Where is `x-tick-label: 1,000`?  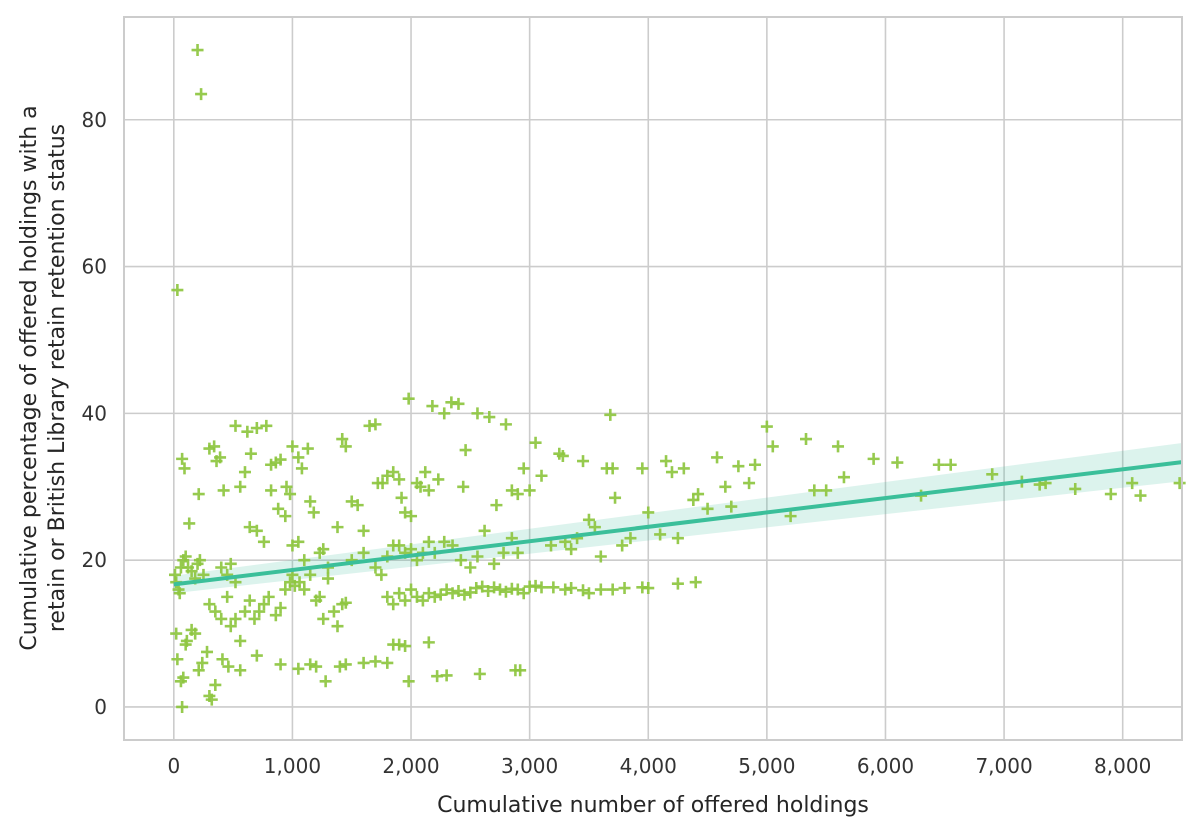 x-tick-label: 1,000 is located at coordinates (292, 766).